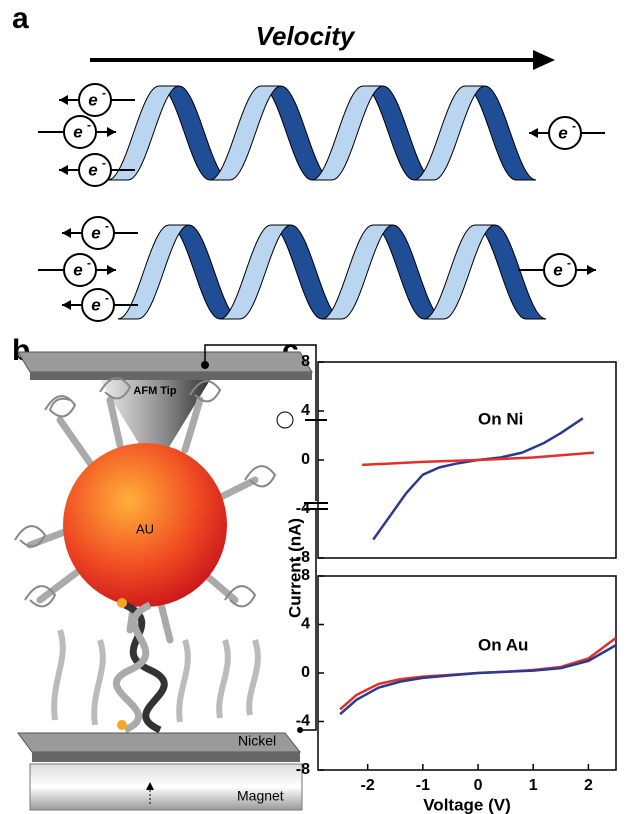 The height and width of the screenshot is (814, 632). Describe the element at coordinates (171, 376) in the screenshot. I see `top-plate-edge` at that location.